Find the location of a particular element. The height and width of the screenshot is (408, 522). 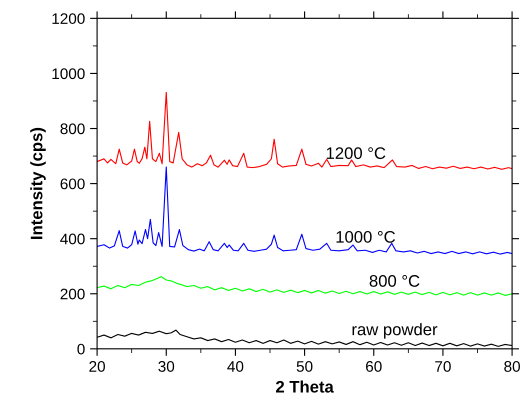

x-tick-label: 70 is located at coordinates (443, 366).